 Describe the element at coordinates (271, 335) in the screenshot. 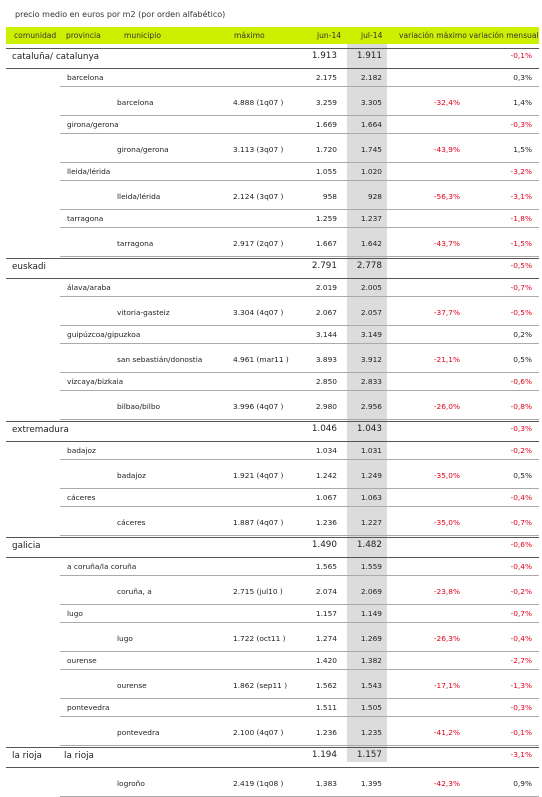

I see `province-row: guipúzcoa/gipuzkoa 3.144 3.149 0,2%` at that location.